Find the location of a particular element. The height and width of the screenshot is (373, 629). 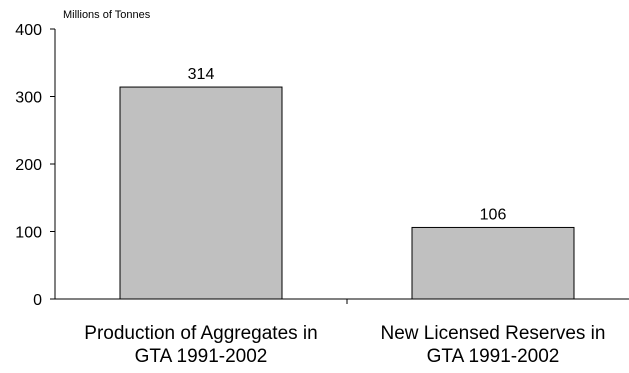

y-tick-label: 0 is located at coordinates (37, 300).